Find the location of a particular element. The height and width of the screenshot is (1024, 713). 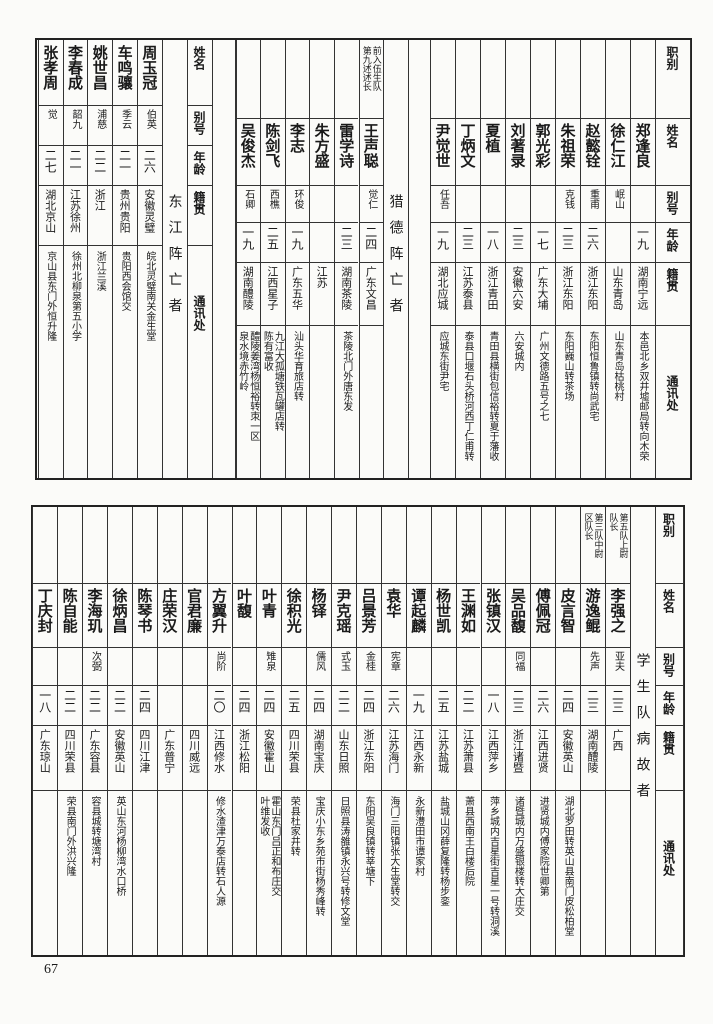

record-name: 姚世昌 is located at coordinates (99, 67).